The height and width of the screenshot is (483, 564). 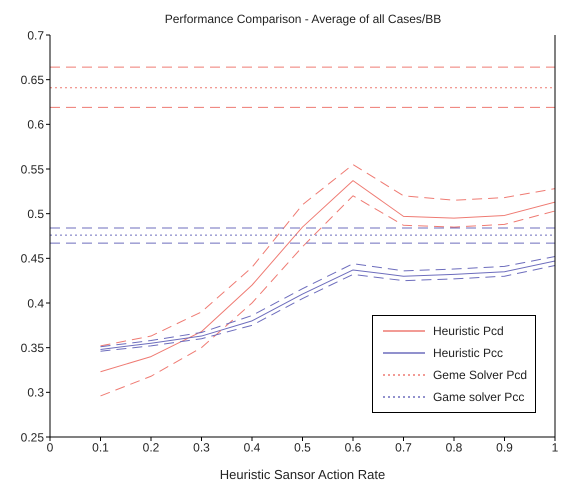 I want to click on legend-label: Game solver Pcc, so click(x=478, y=397).